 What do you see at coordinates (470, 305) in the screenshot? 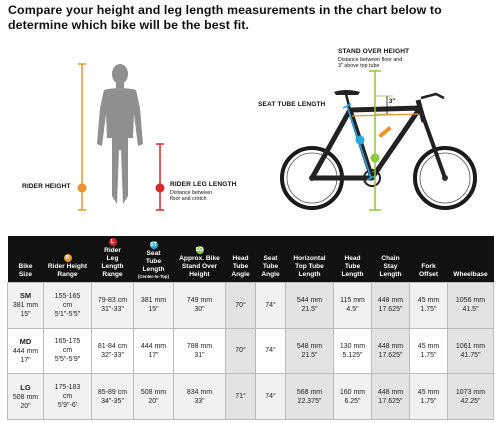
I see `table-cell: 1056 mm 41.5"` at bounding box center [470, 305].